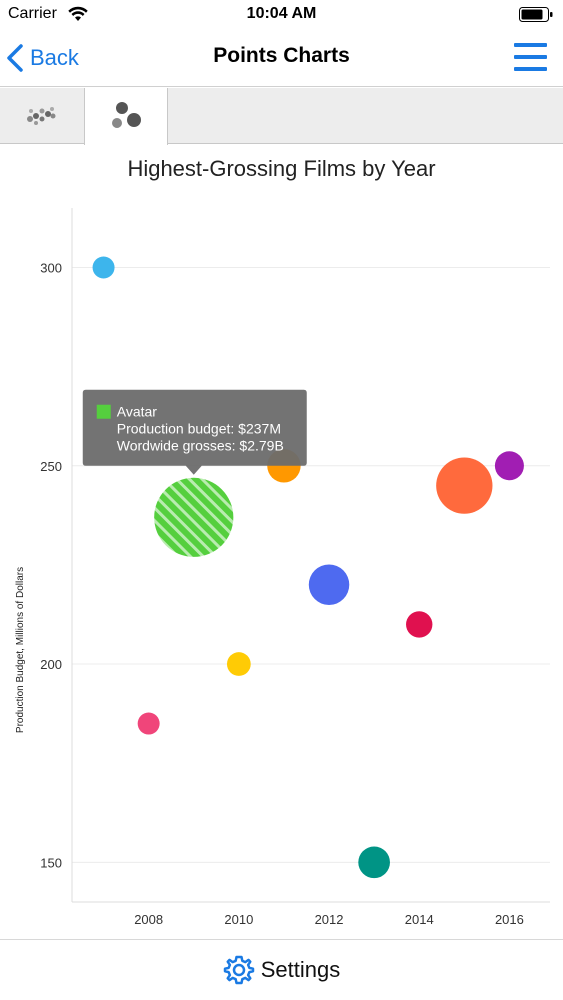 Image resolution: width=563 pixels, height=1000 pixels. Describe the element at coordinates (509, 919) in the screenshot. I see `x-tick-label: 2016` at that location.